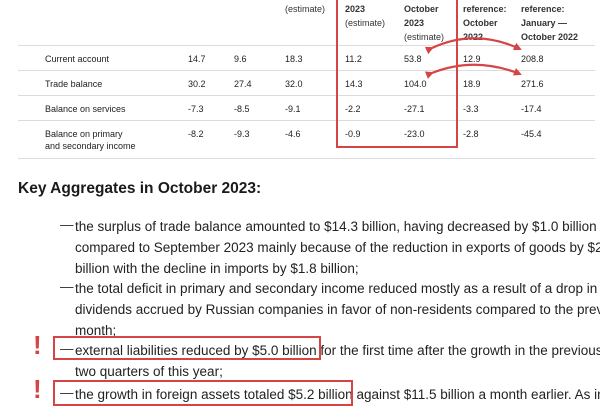 This screenshot has width=600, height=406. I want to click on table-cell: 30.2, so click(197, 84).